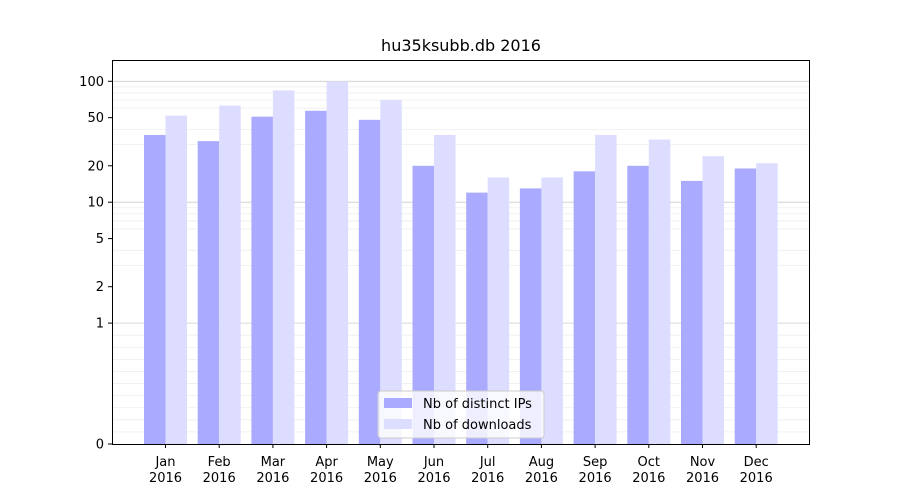 This screenshot has width=900, height=500. What do you see at coordinates (541, 462) in the screenshot?
I see `x-tick-label-month: Aug` at bounding box center [541, 462].